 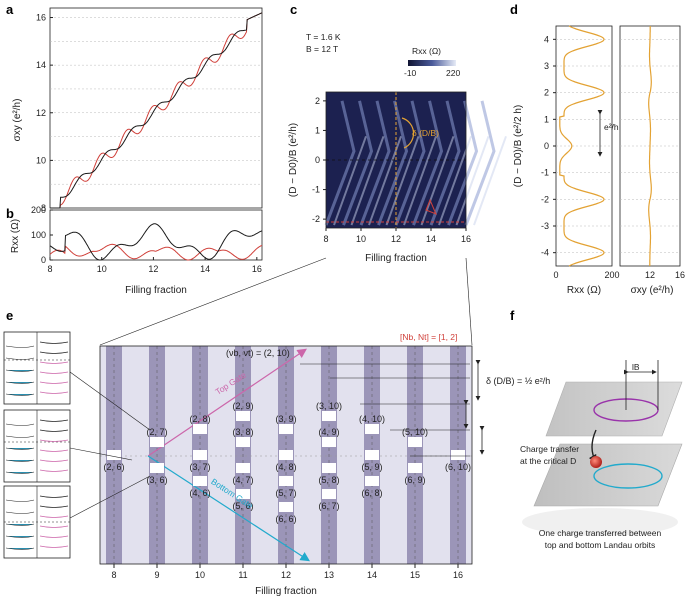 I want to click on panel-f-caption-2: top and bottom Landau orbits, so click(x=600, y=545).